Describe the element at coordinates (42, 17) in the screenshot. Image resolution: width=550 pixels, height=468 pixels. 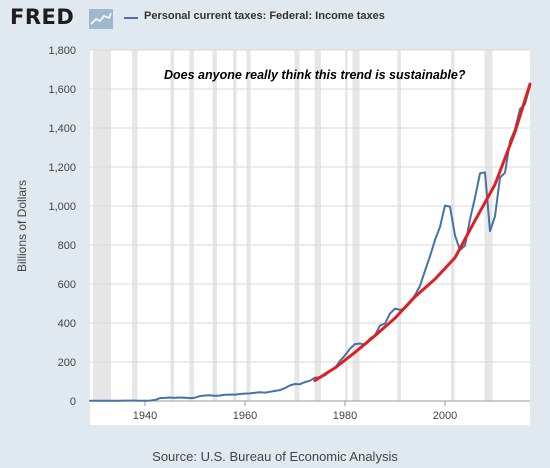
I see `fred-logo: FRED` at that location.